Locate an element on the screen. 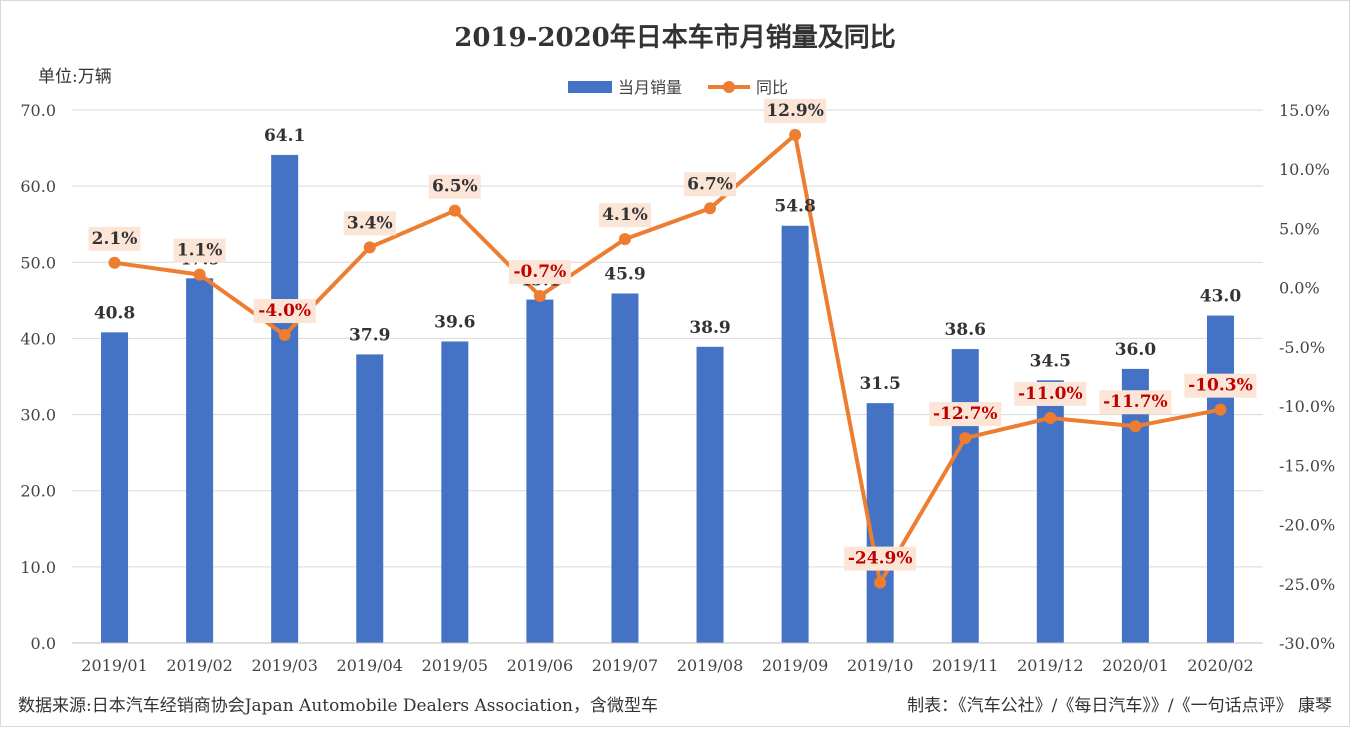 The image size is (1350, 731). line-value-label: 12.9% is located at coordinates (795, 111).